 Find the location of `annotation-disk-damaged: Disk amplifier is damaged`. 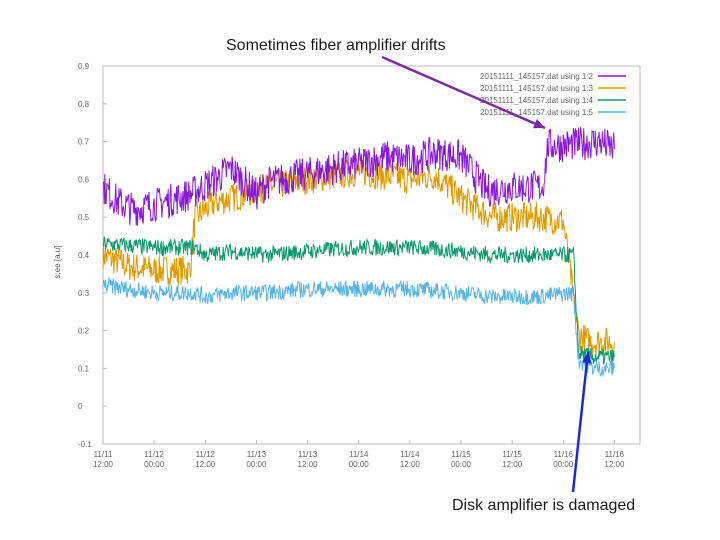

annotation-disk-damaged: Disk amplifier is damaged is located at coordinates (544, 505).